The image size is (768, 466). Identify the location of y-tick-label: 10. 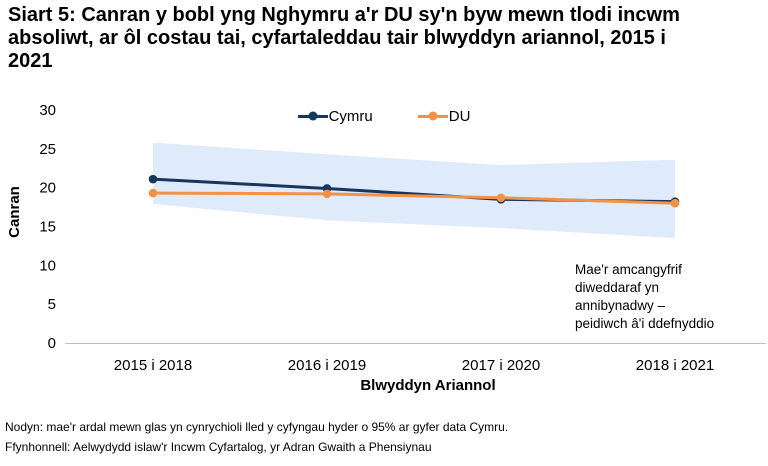
(47, 265).